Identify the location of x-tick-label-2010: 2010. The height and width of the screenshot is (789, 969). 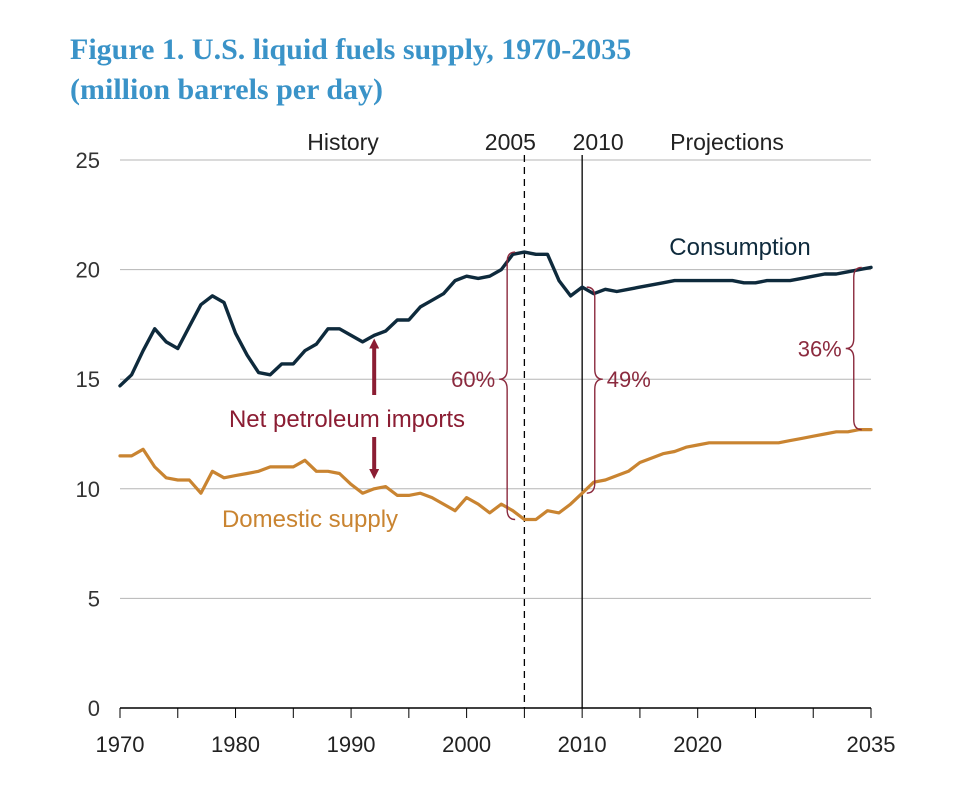
(582, 744).